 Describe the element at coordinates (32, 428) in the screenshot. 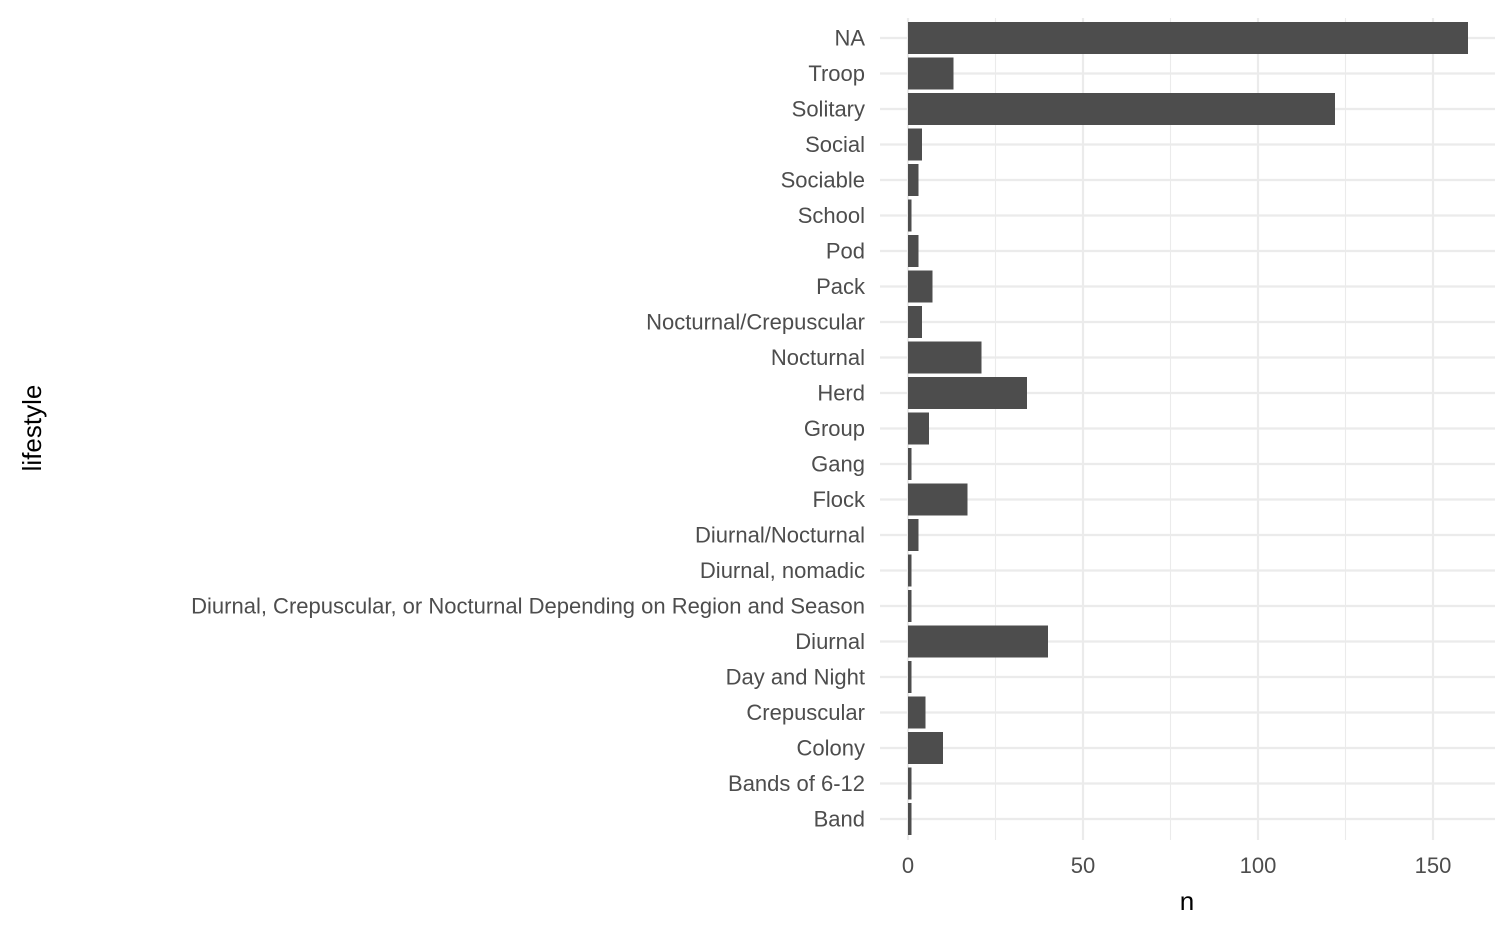

I see `y-axis-title: lifestyle` at that location.